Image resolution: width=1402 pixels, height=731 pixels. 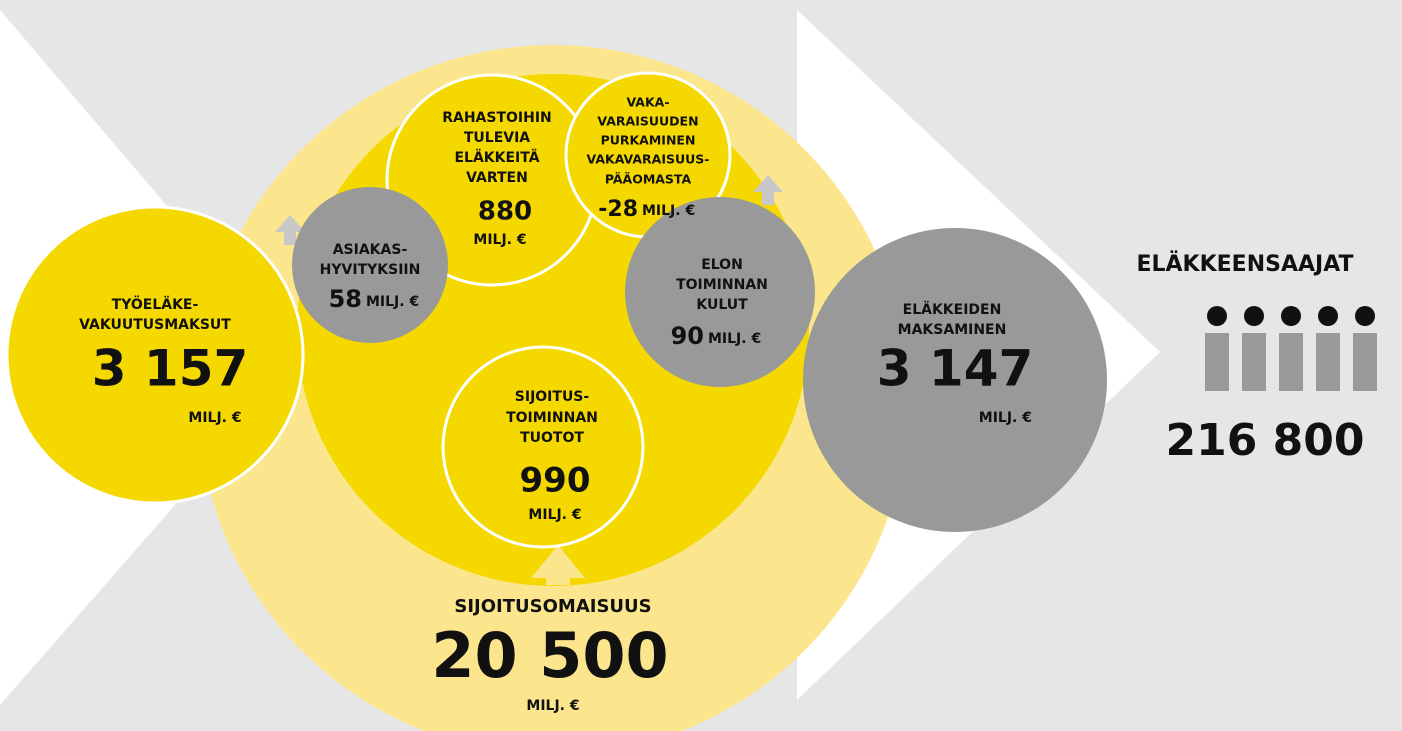 I want to click on label: SIJOITUS-, so click(x=552, y=397).